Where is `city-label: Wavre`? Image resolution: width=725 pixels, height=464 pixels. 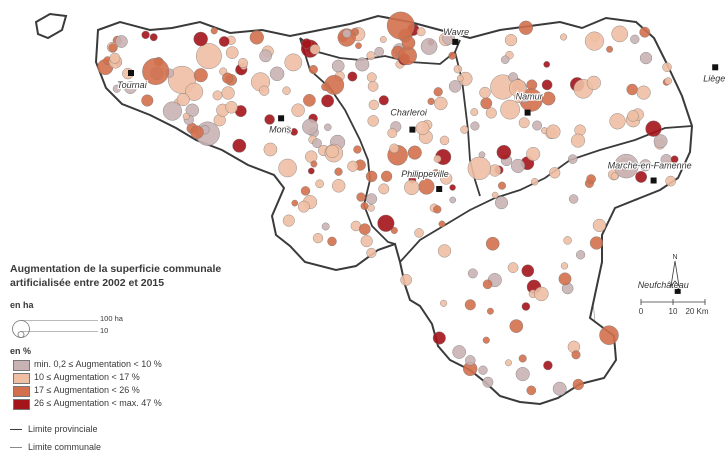 city-label: Wavre is located at coordinates (456, 32).